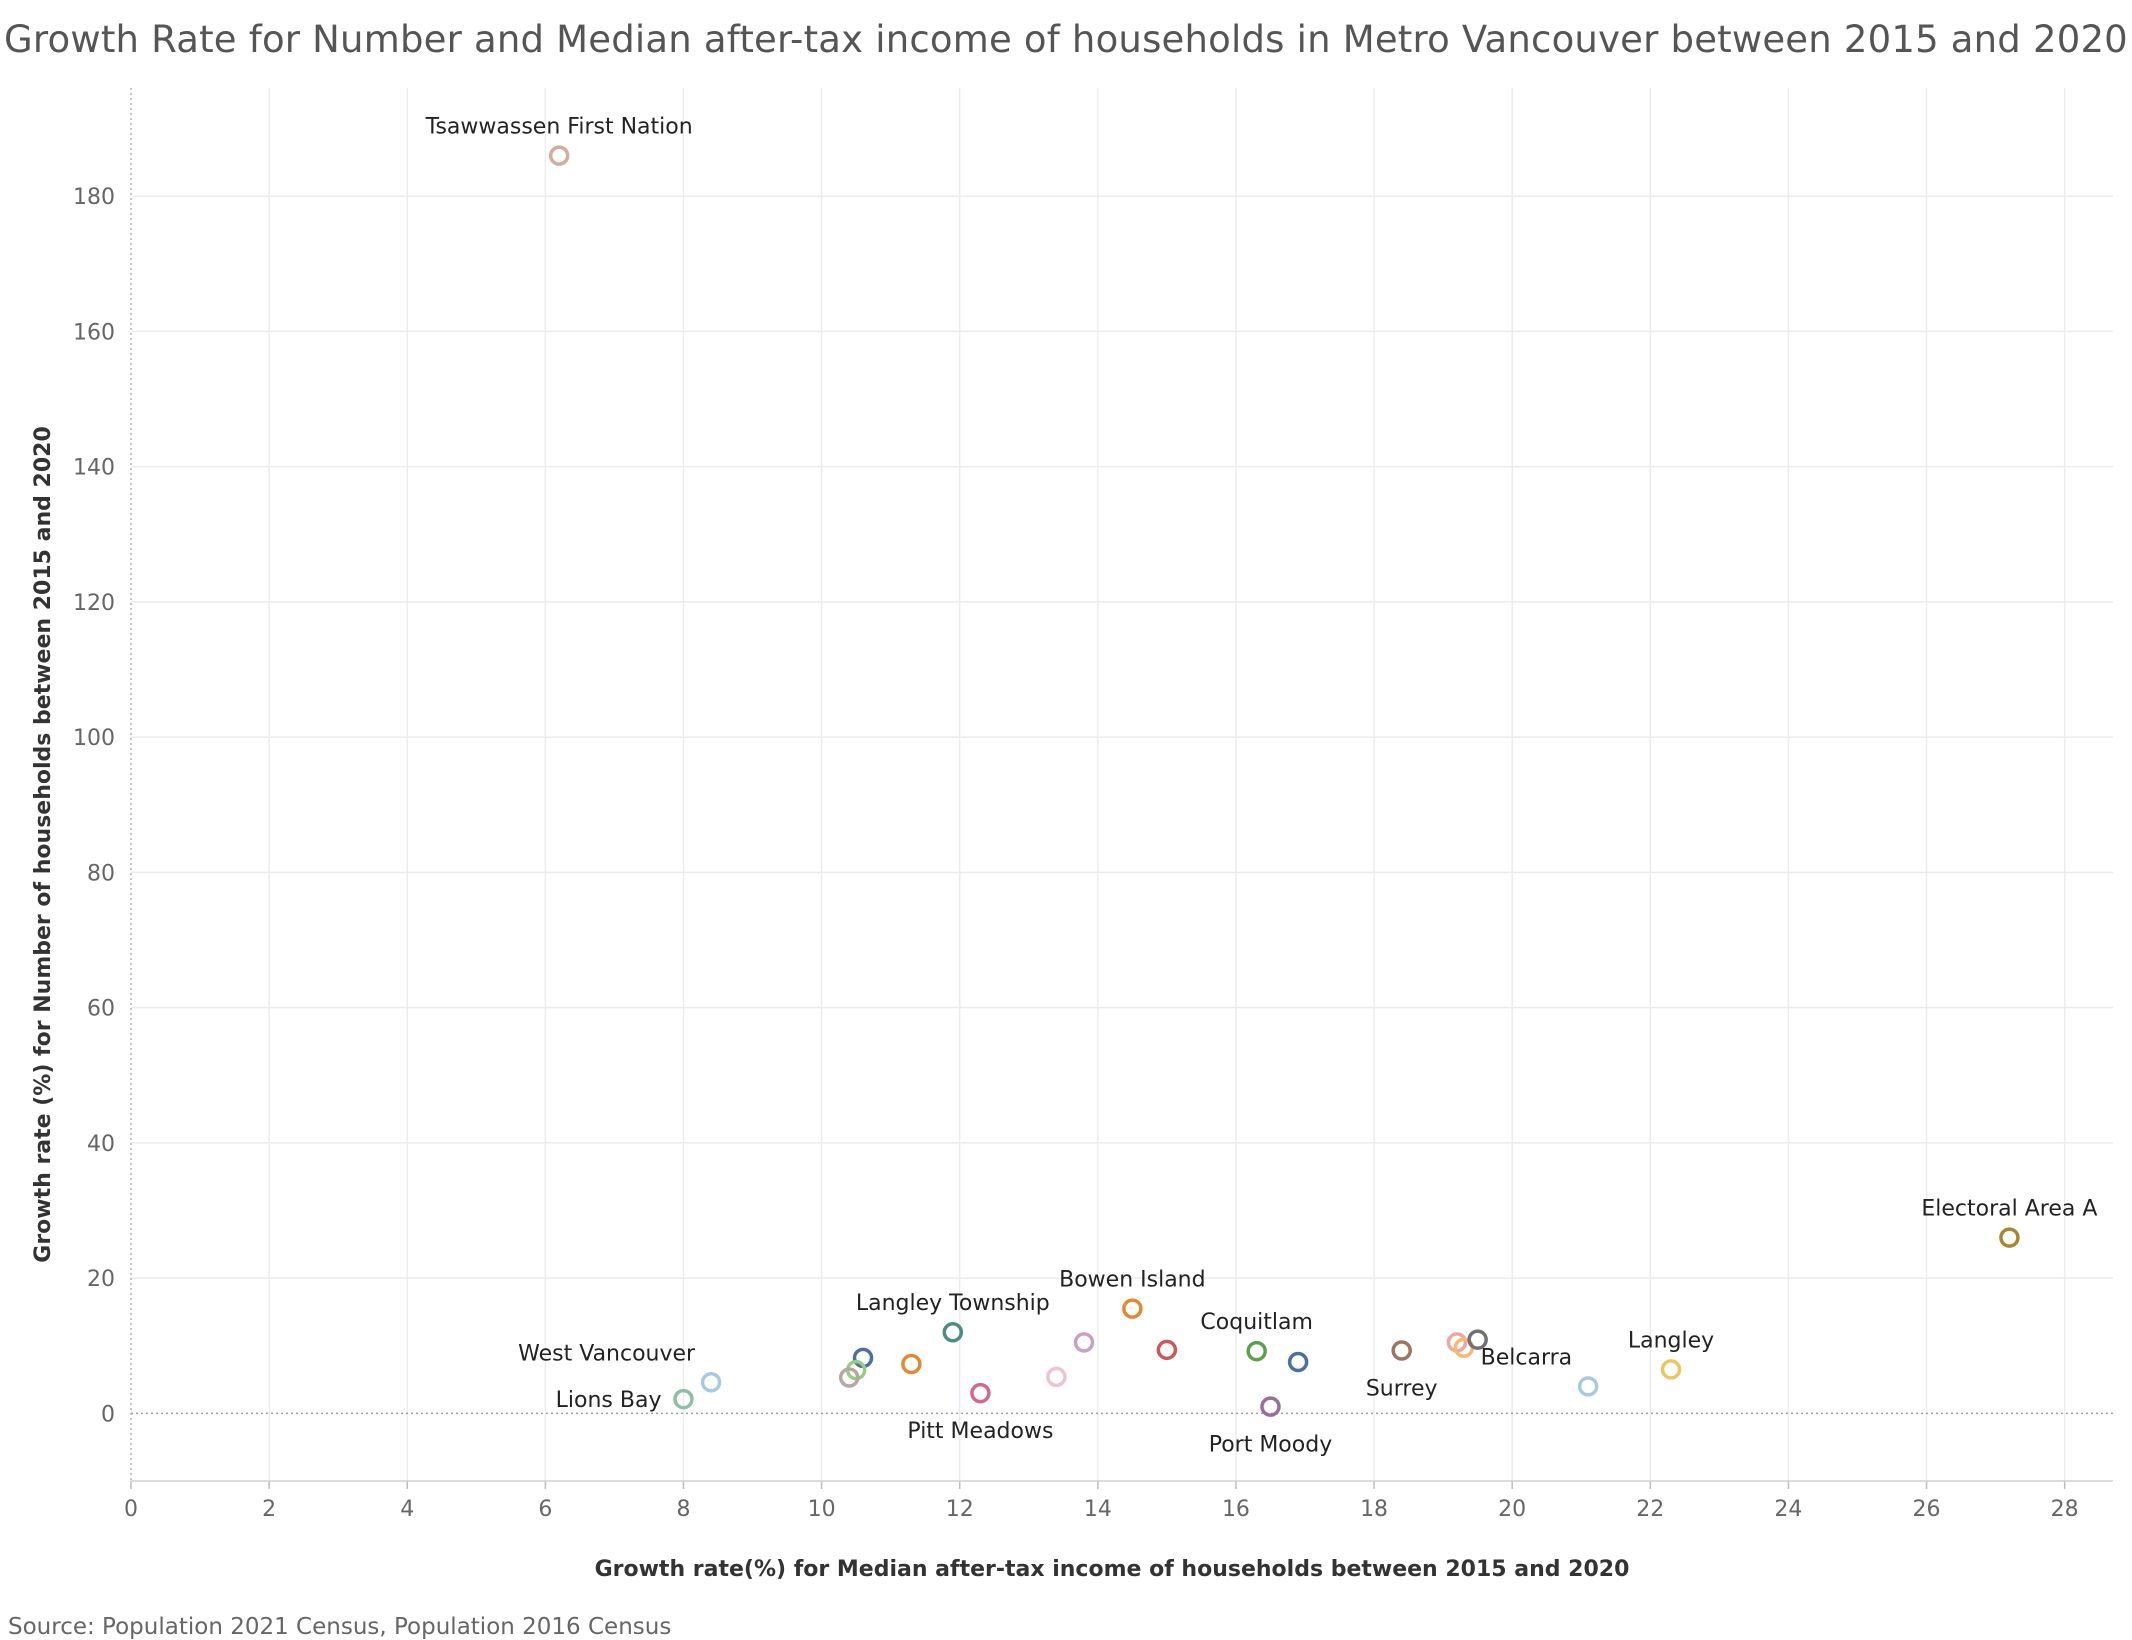 This screenshot has width=2132, height=1640. I want to click on x-tick-label: 2, so click(269, 1509).